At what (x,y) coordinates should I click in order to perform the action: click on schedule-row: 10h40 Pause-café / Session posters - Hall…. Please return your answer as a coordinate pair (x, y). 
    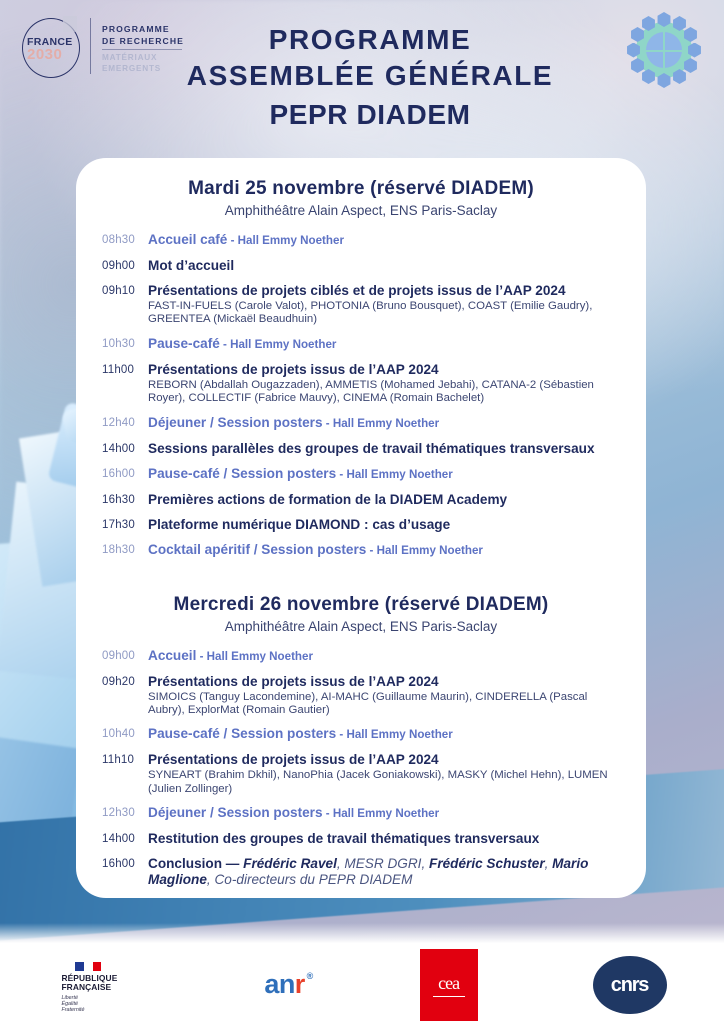
    Looking at the image, I should click on (361, 734).